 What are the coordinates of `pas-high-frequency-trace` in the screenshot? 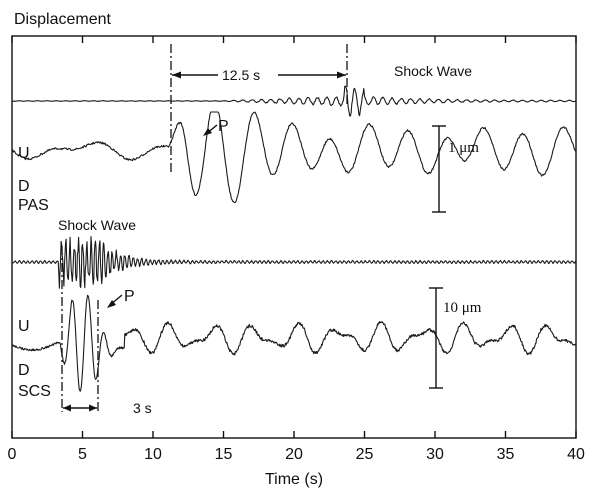 It's located at (294, 101).